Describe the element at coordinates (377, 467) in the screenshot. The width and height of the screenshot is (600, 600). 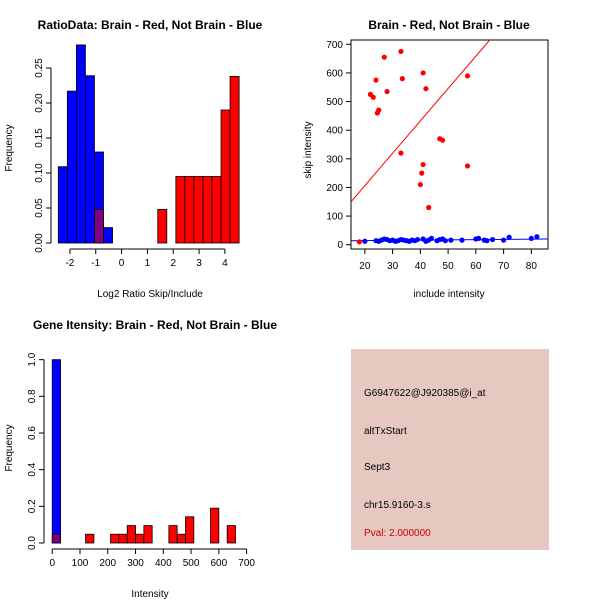
I see `gene-name-text: Sept3` at that location.